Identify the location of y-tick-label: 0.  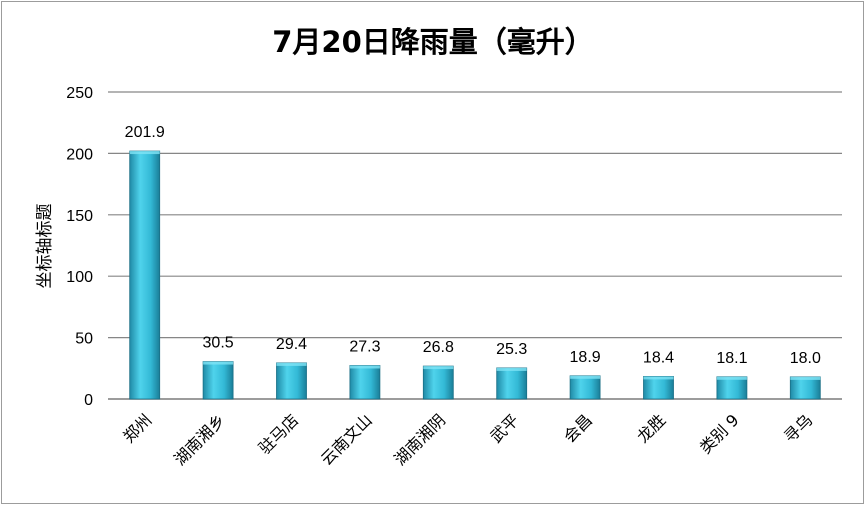
(88, 400).